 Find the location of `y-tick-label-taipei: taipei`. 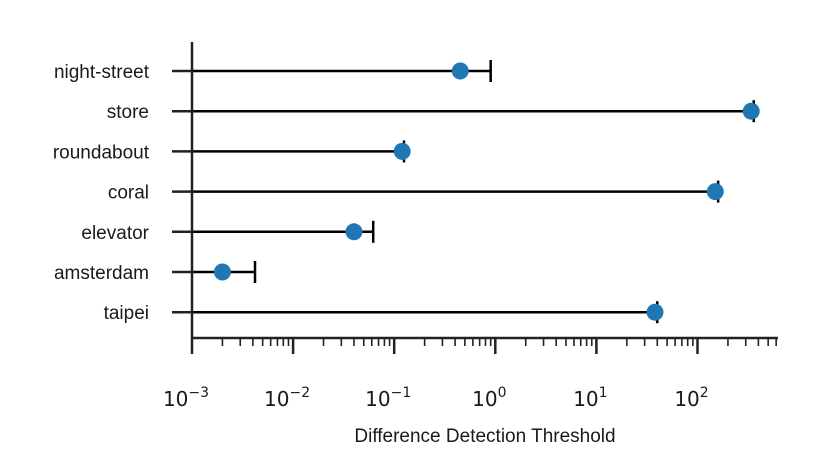

y-tick-label-taipei: taipei is located at coordinates (126, 313).